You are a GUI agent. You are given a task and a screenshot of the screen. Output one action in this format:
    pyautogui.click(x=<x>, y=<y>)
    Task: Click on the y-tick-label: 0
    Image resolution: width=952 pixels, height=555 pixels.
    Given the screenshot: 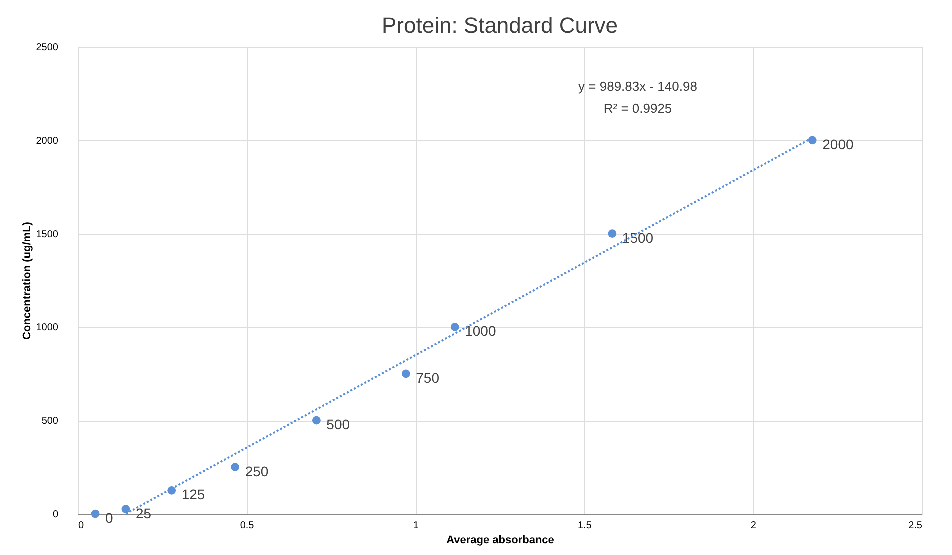 What is the action you would take?
    pyautogui.click(x=55, y=515)
    